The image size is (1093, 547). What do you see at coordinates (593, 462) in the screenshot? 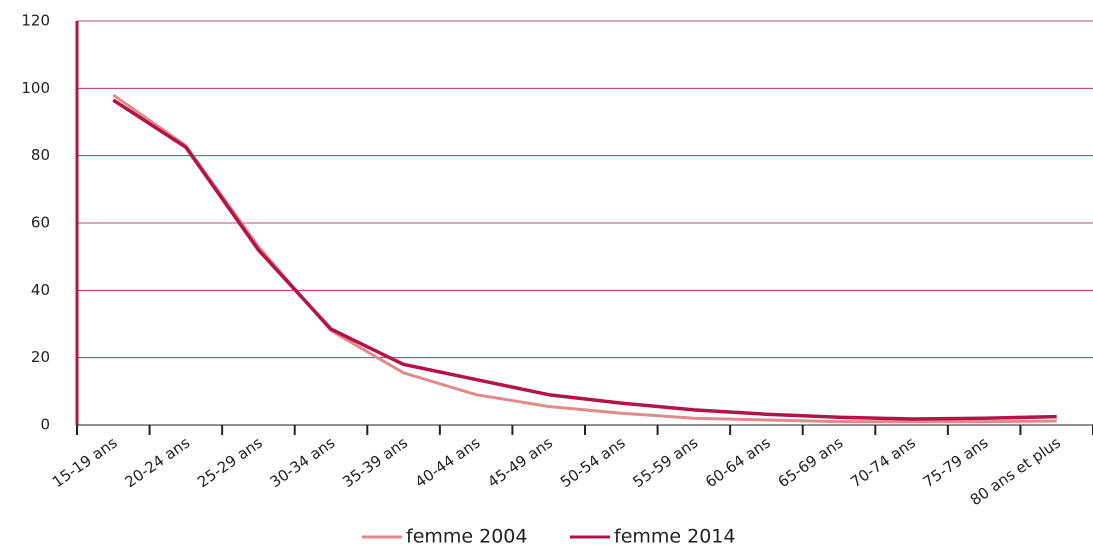
I see `x-tick-label: 50-54 ans` at bounding box center [593, 462].